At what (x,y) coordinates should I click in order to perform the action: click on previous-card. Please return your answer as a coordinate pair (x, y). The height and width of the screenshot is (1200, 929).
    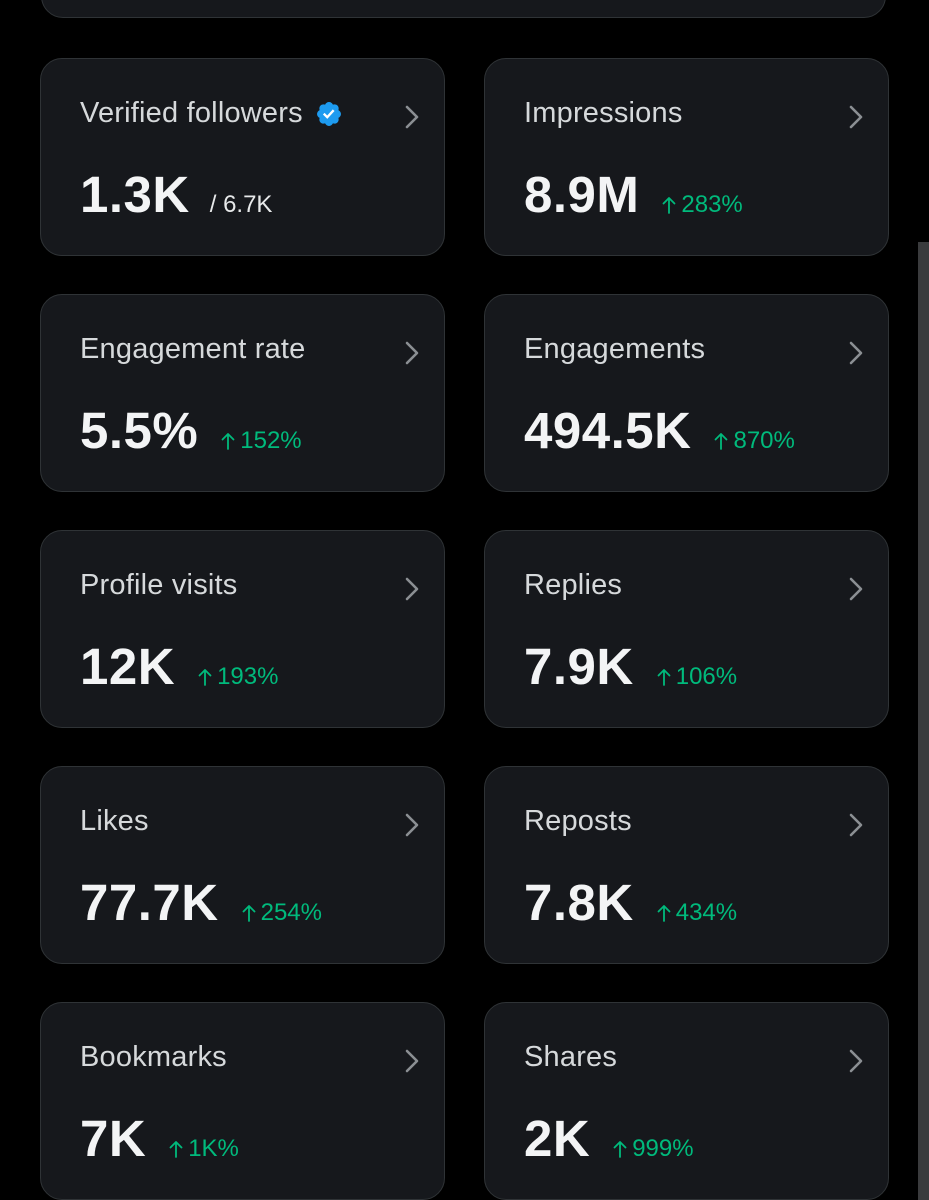
    Looking at the image, I should click on (463, 9).